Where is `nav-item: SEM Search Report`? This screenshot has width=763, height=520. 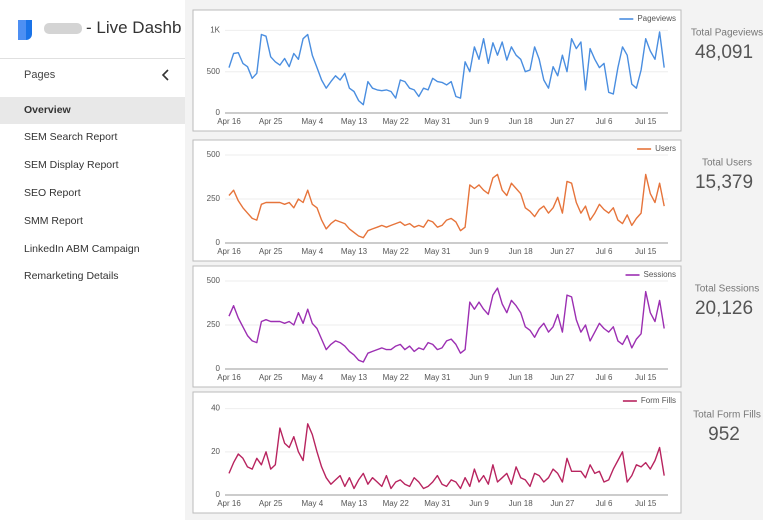
nav-item: SEM Search Report is located at coordinates (71, 137).